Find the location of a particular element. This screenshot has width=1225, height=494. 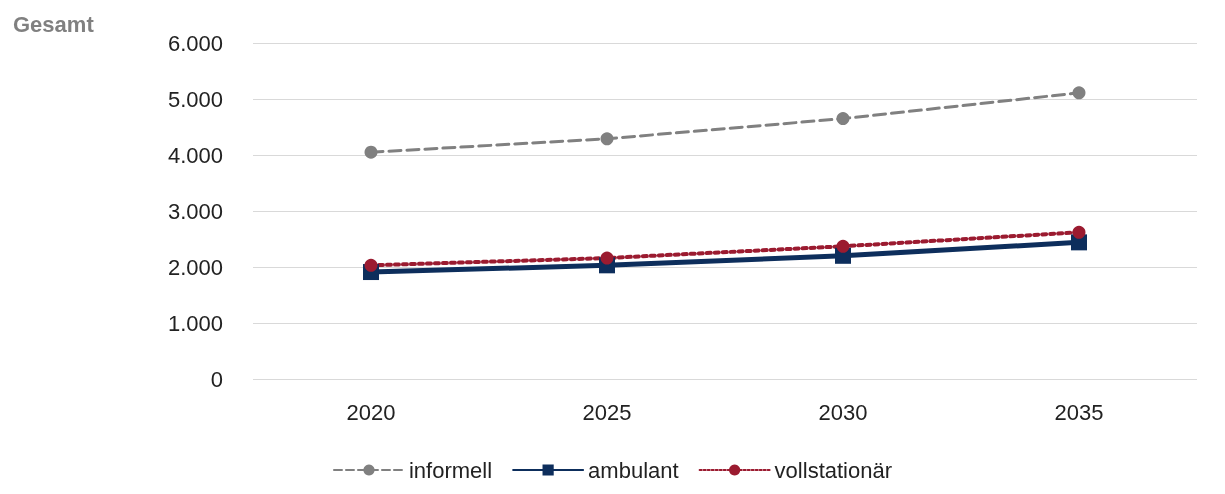

x-tick-label: 2025 is located at coordinates (607, 412).